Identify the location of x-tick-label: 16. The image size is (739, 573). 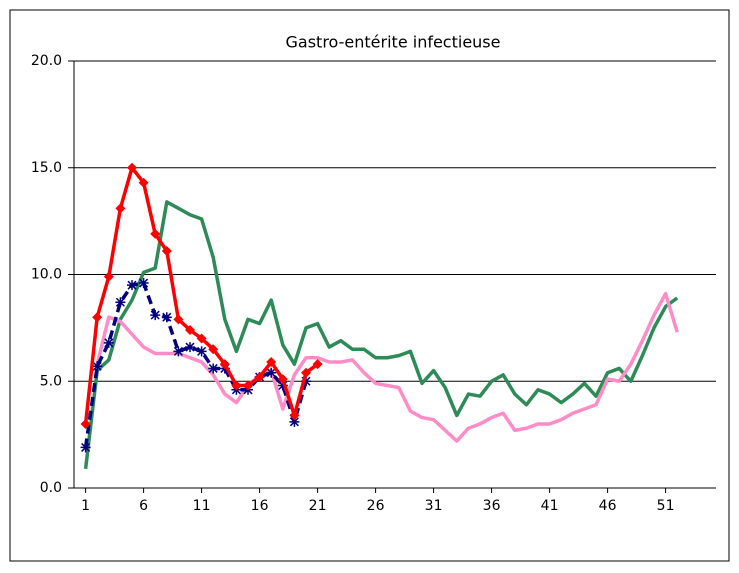
(260, 506).